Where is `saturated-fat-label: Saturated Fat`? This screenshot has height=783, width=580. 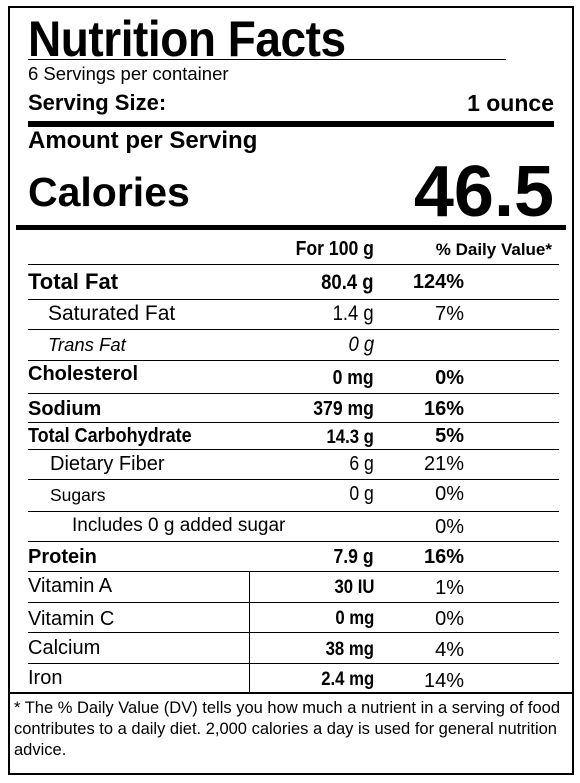
saturated-fat-label: Saturated Fat is located at coordinates (112, 313).